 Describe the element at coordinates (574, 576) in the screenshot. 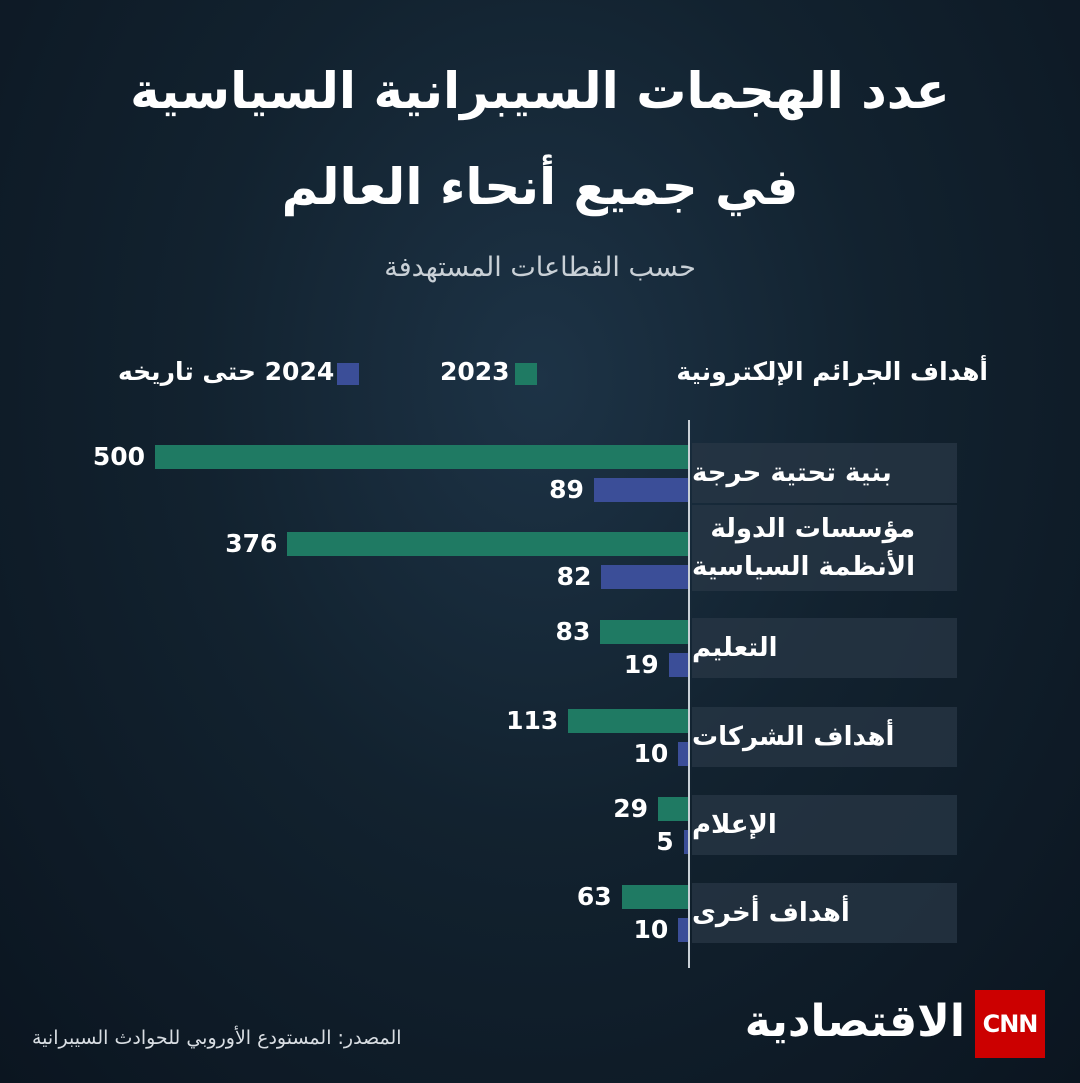

I see `value-label: 82` at that location.